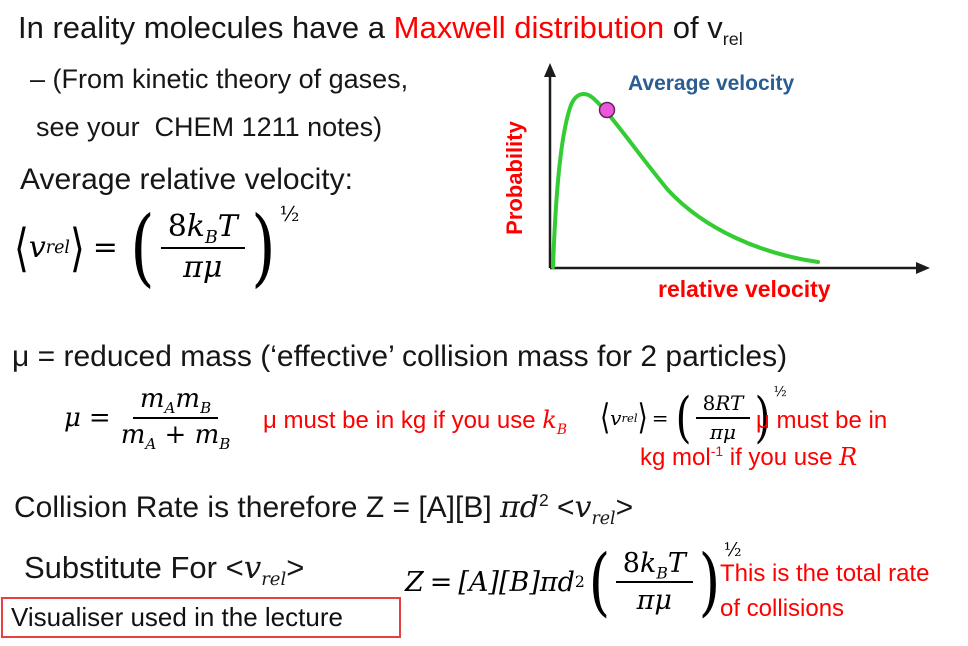 The width and height of the screenshot is (968, 646). I want to click on collision-squared: 2, so click(543, 500).